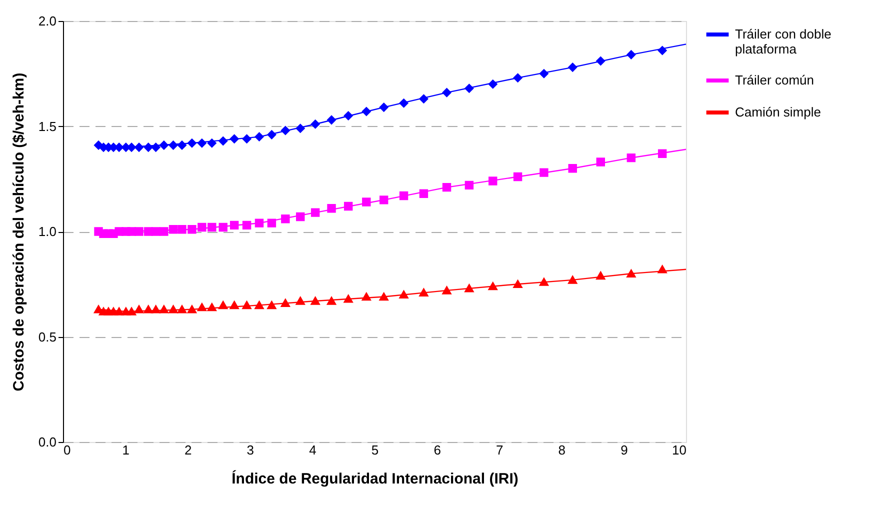  Describe the element at coordinates (375, 479) in the screenshot. I see `x-axis-title: Índice de Regularidad Internacional (IRI)` at that location.